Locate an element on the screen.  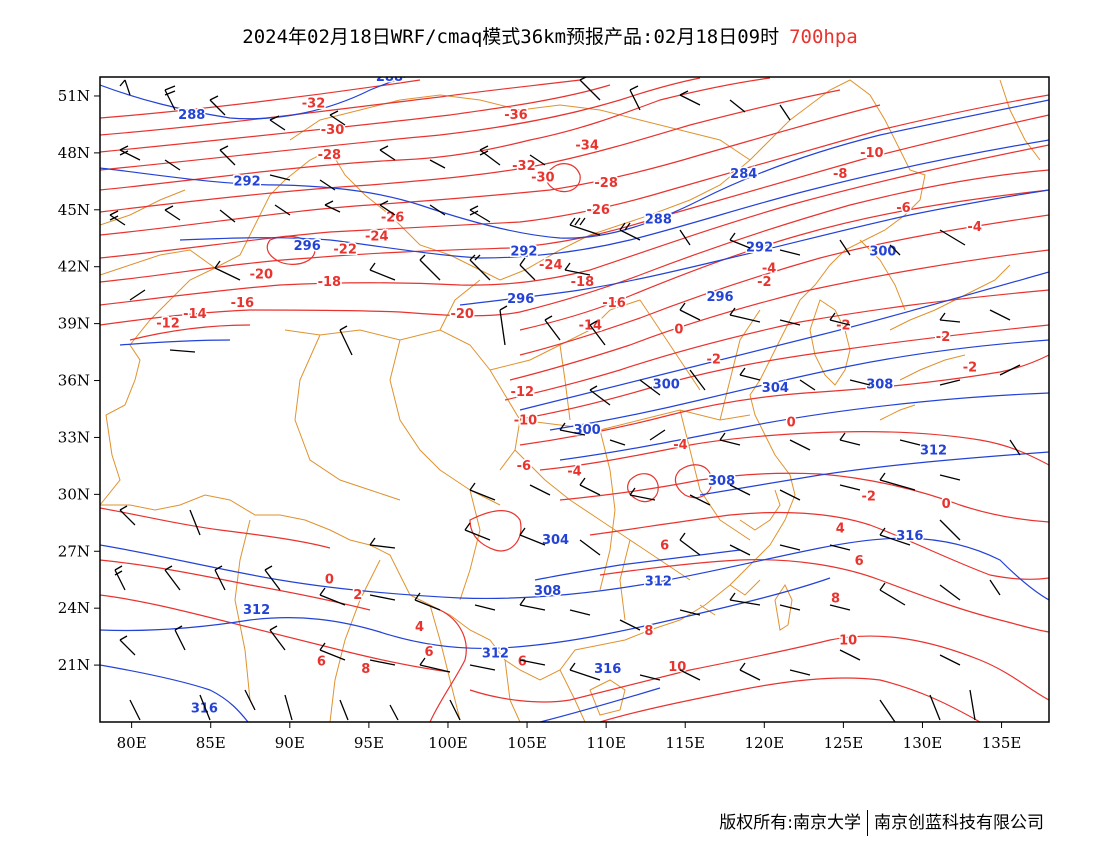
copyright-footer: 版权所有:南京大学 南京创蓝科技有限公司 is located at coordinates (881, 822).